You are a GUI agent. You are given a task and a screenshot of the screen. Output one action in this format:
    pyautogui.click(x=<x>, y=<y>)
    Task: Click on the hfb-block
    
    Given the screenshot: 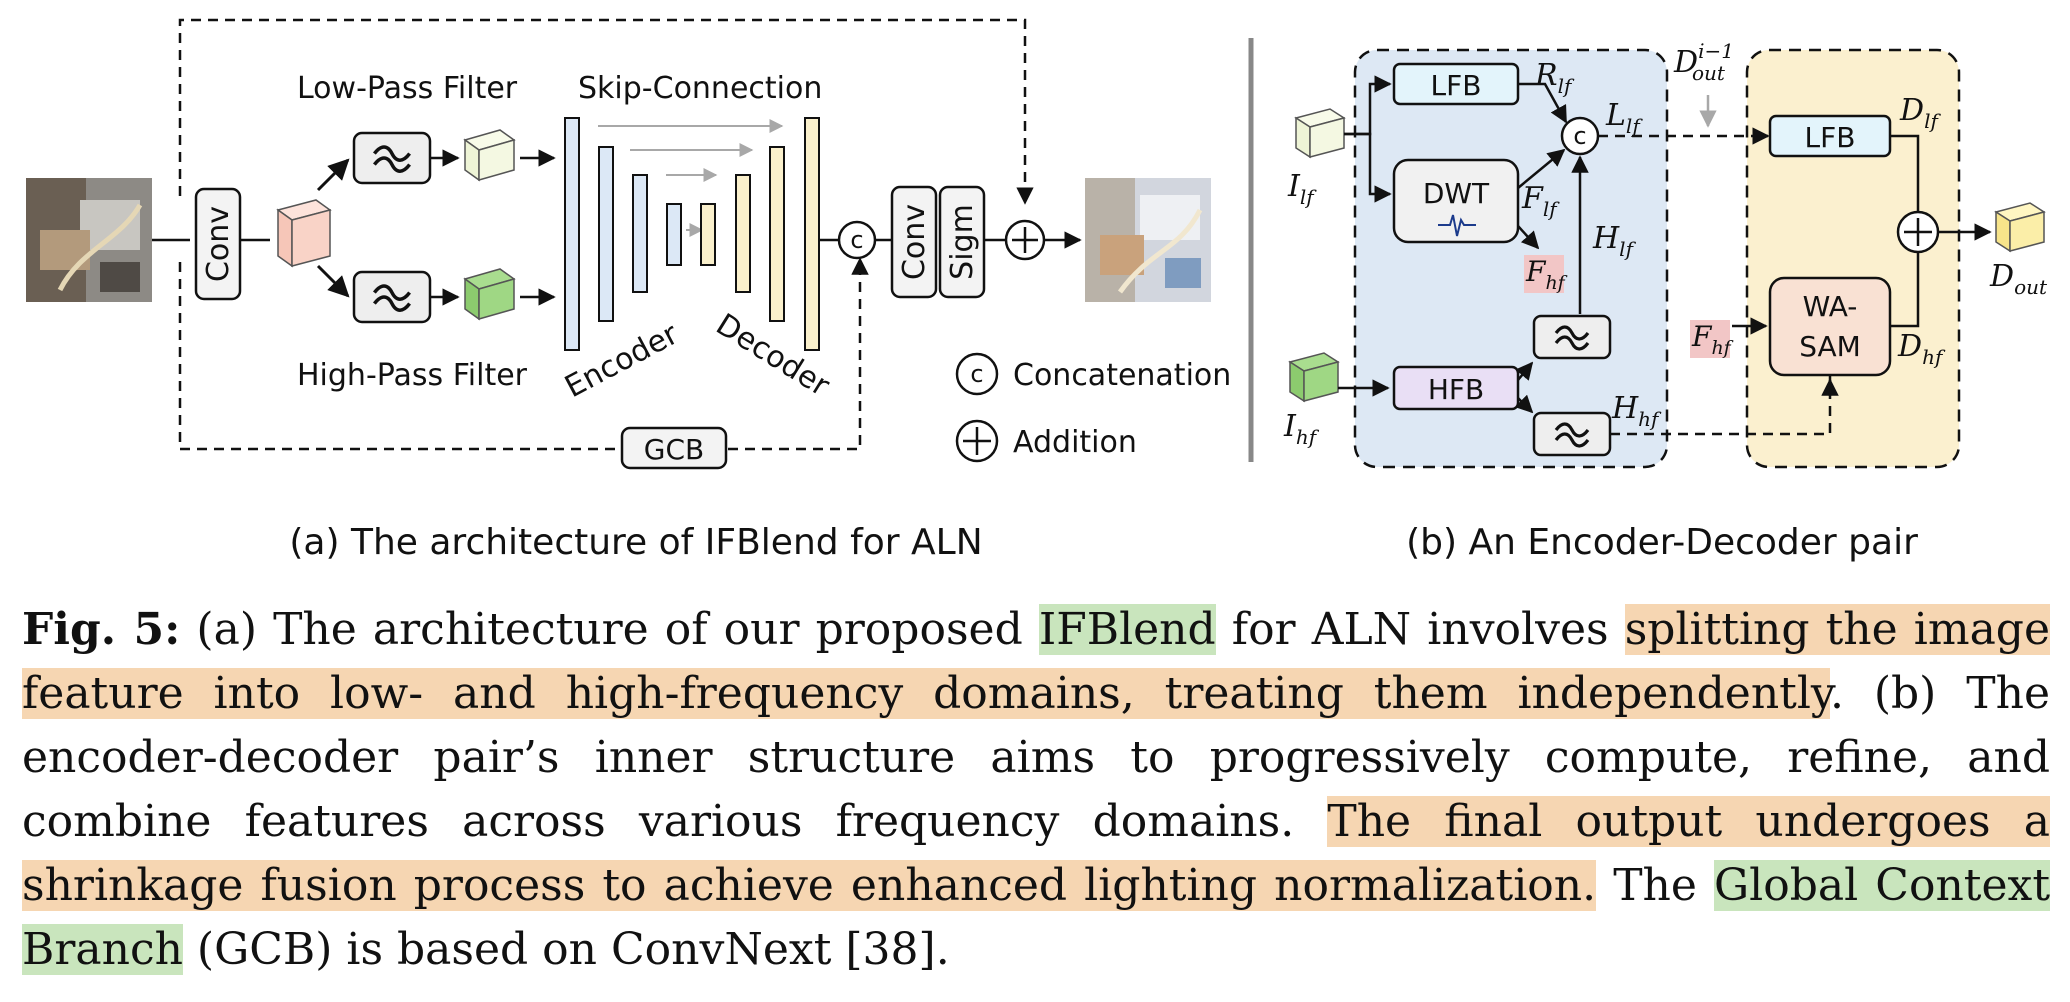 What is the action you would take?
    pyautogui.click(x=1456, y=388)
    